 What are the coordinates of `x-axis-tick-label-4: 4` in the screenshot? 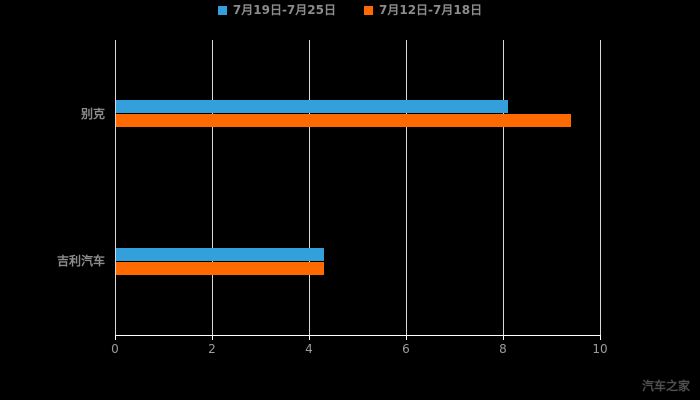 It's located at (309, 349).